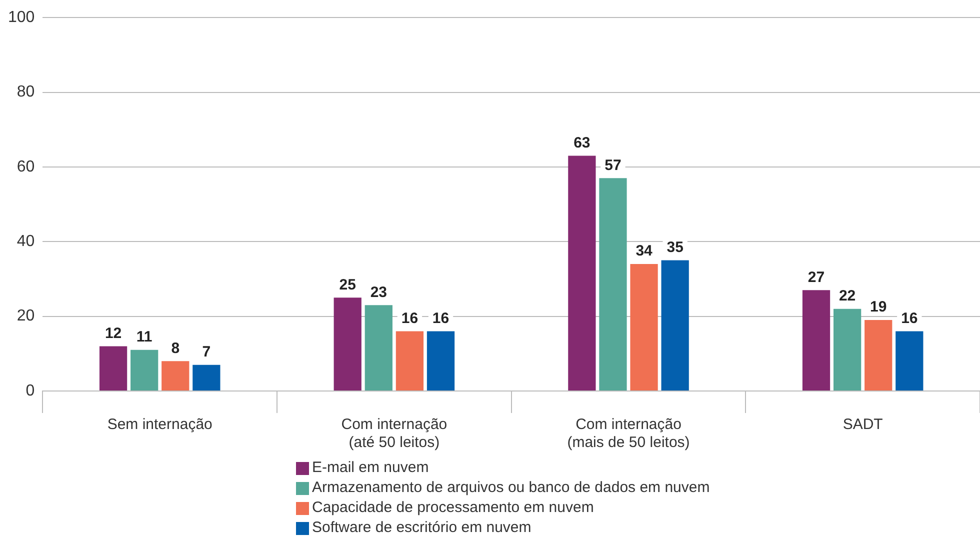 This screenshot has height=544, width=980. Describe the element at coordinates (370, 468) in the screenshot. I see `legend-label: E-mail em nuvem` at that location.